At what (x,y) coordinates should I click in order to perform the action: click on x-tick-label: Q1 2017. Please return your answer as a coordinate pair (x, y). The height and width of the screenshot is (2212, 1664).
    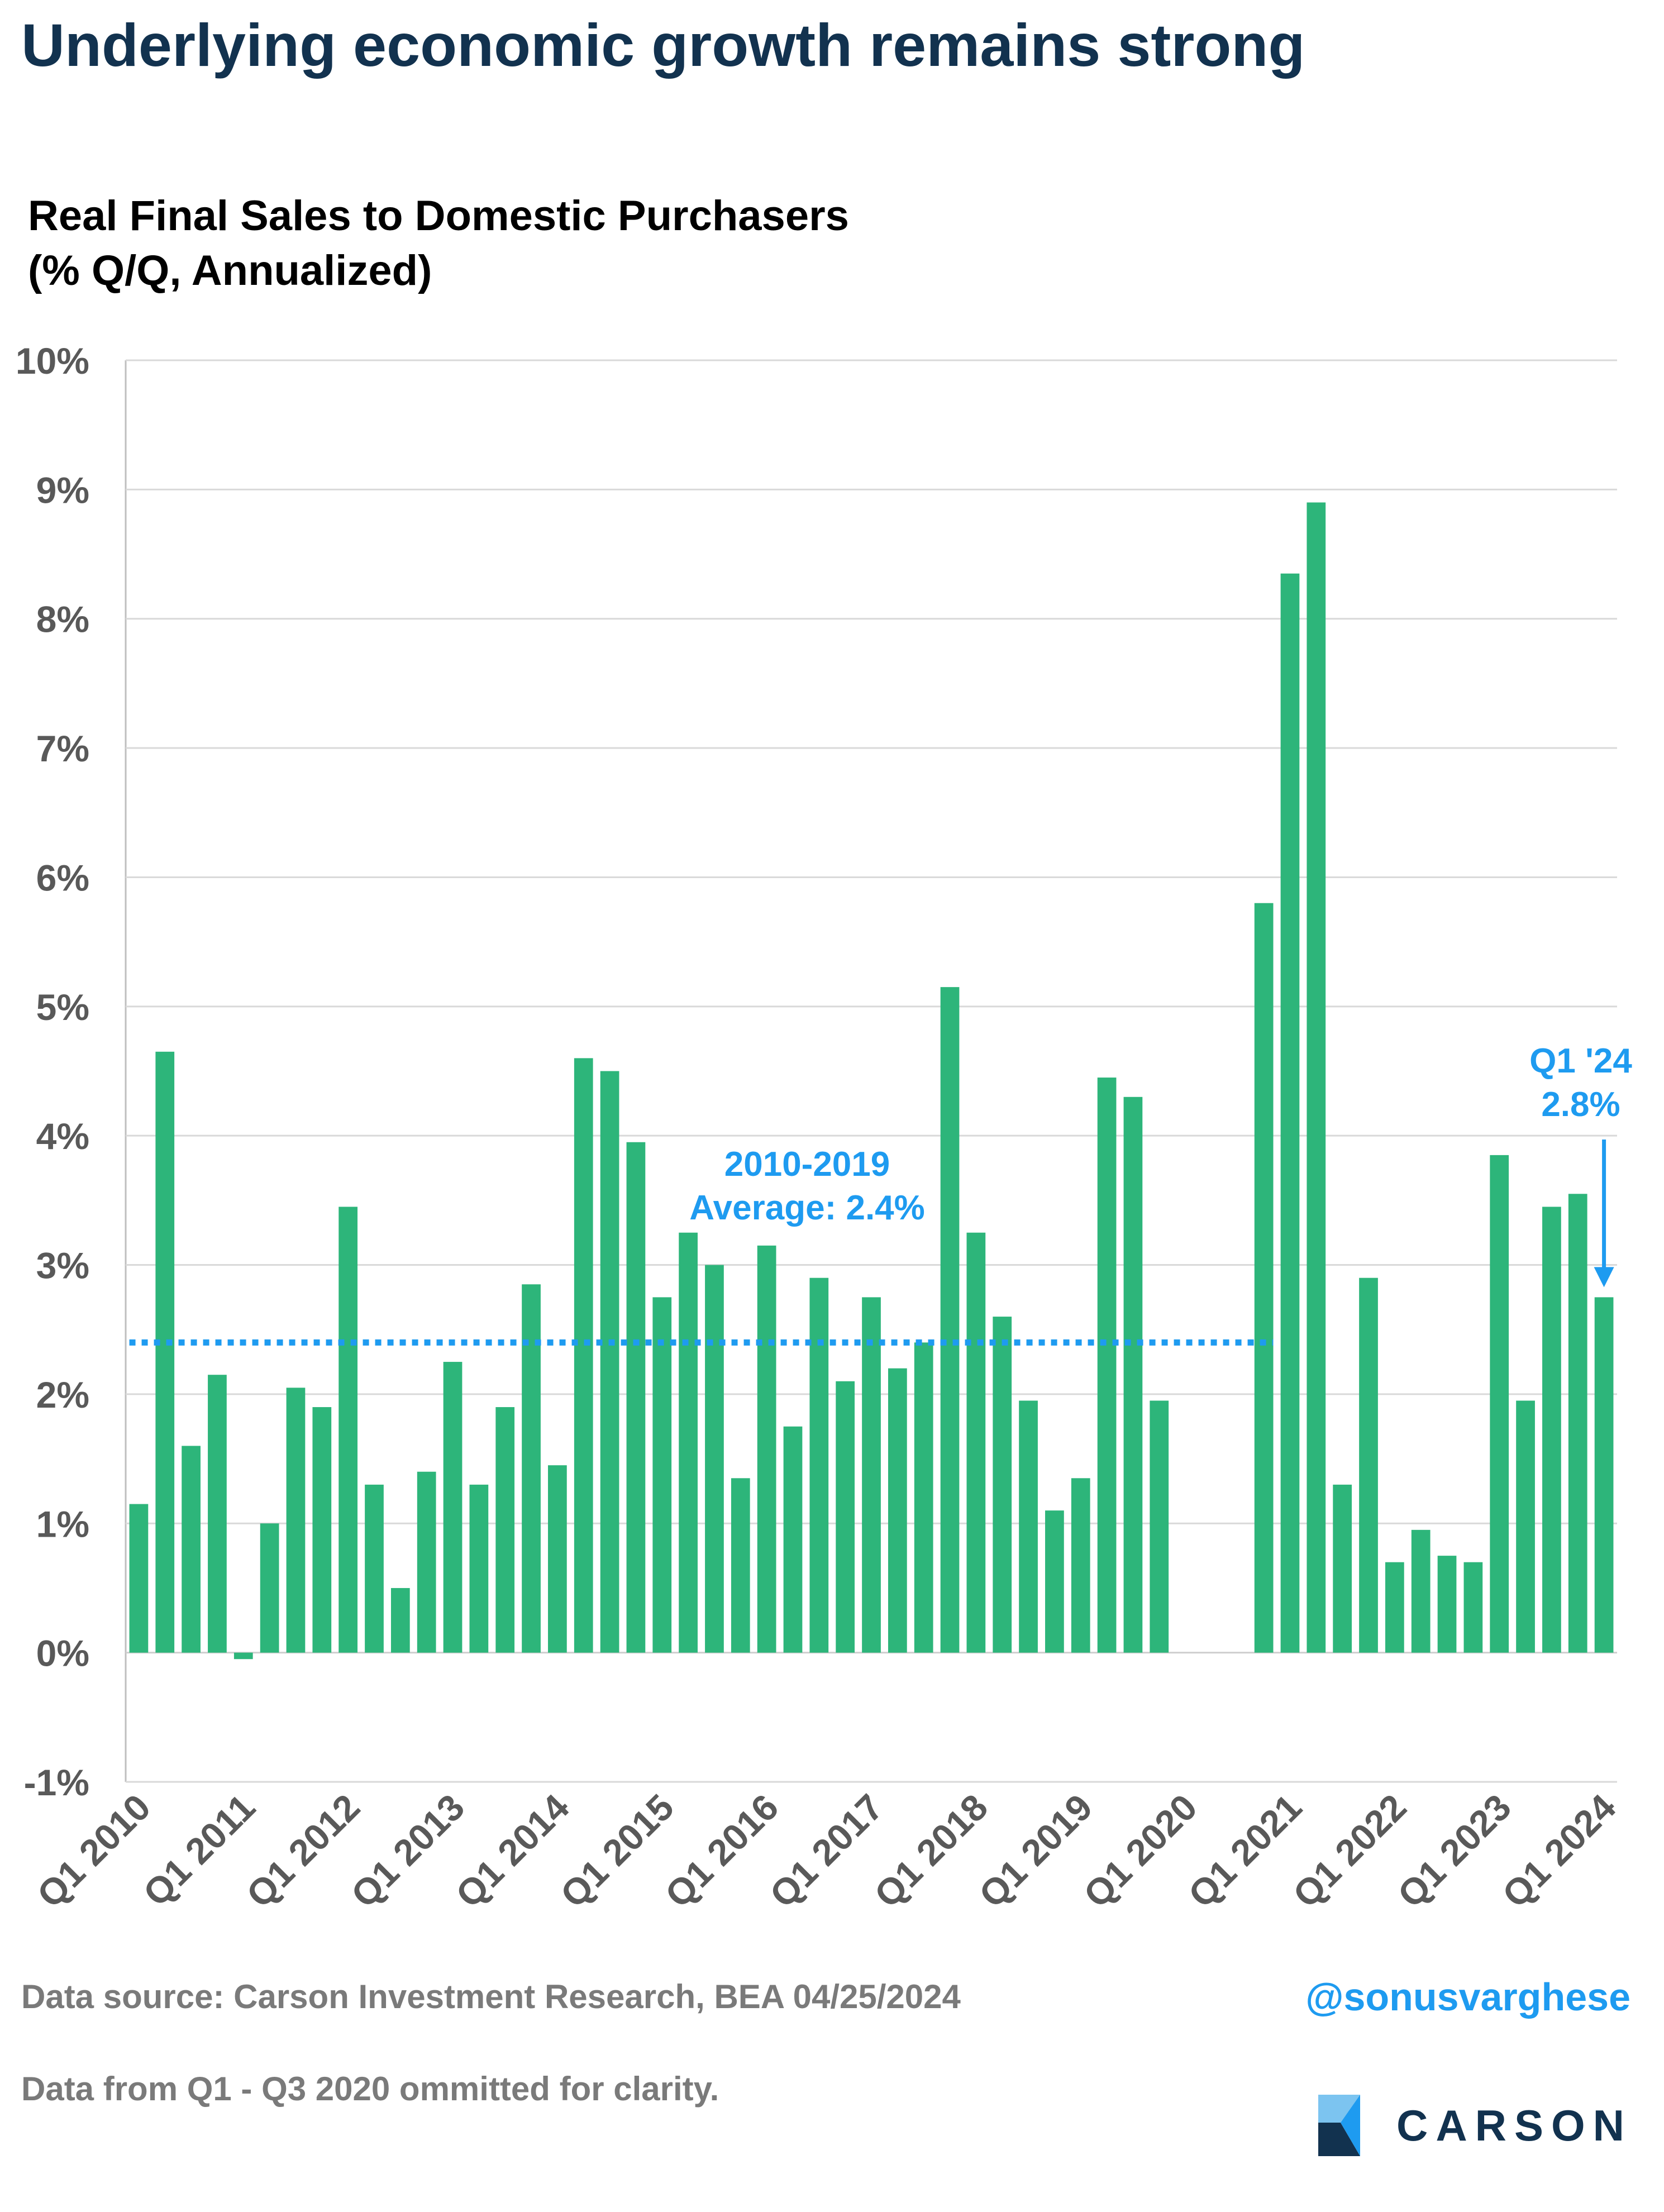
    Looking at the image, I should click on (826, 1851).